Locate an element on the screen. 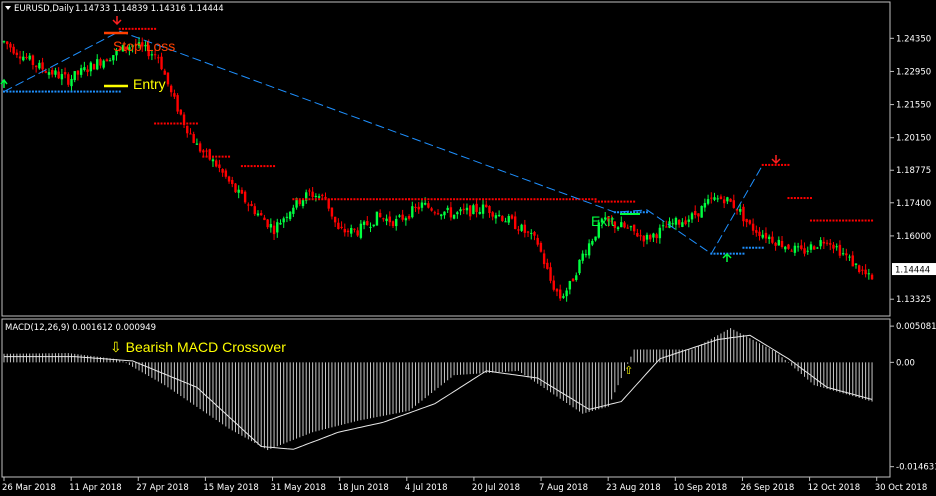 This screenshot has width=936, height=496. buy-arrow-icon is located at coordinates (4, 83).